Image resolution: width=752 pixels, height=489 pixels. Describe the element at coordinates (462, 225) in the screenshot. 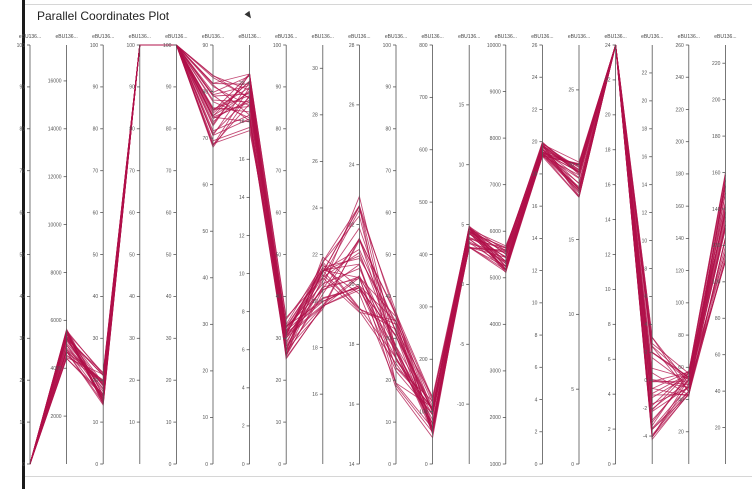

I see `tick-label: 5` at that location.